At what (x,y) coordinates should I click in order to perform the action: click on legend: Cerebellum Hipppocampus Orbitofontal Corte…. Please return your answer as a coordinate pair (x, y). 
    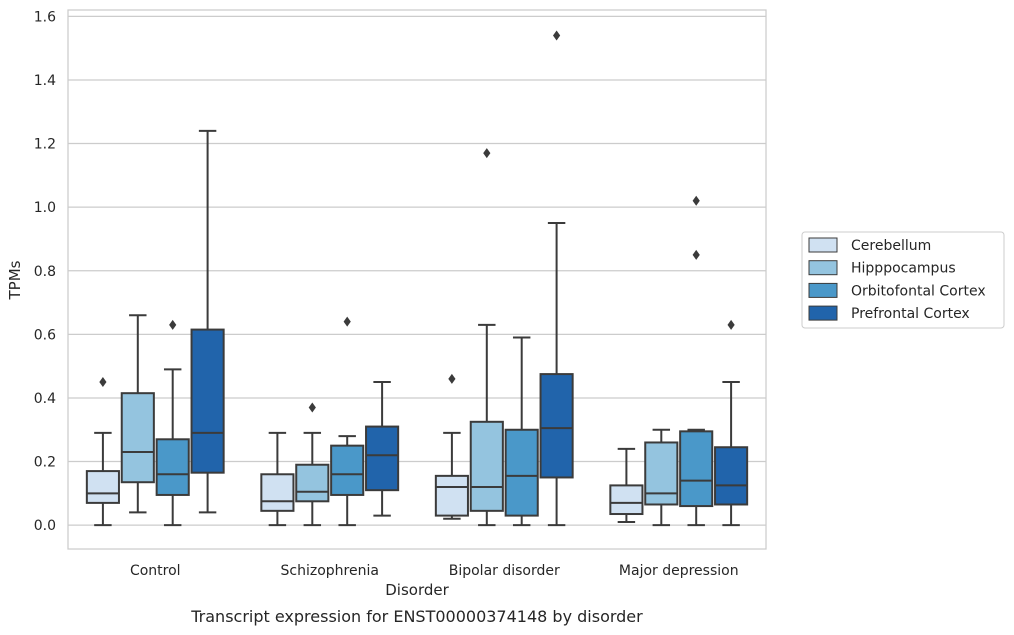
    Looking at the image, I should click on (903, 280).